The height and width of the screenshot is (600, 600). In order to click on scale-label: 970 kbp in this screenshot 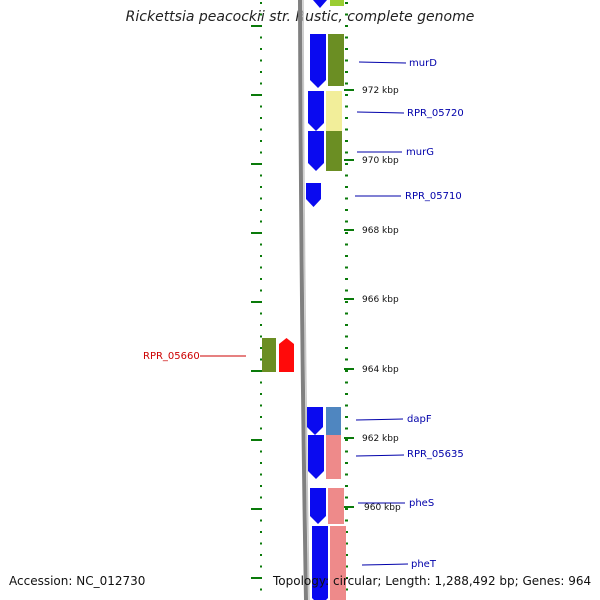, I will do `click(380, 161)`.